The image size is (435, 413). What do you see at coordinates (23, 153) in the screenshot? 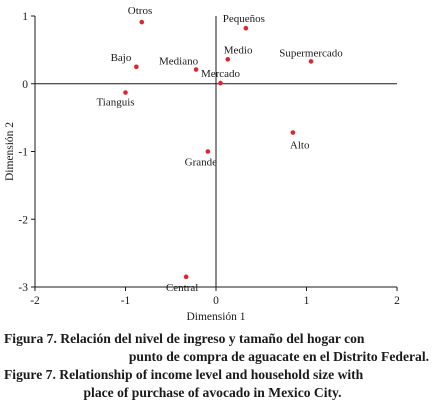
I see `y-tick-label: -1` at bounding box center [23, 153].